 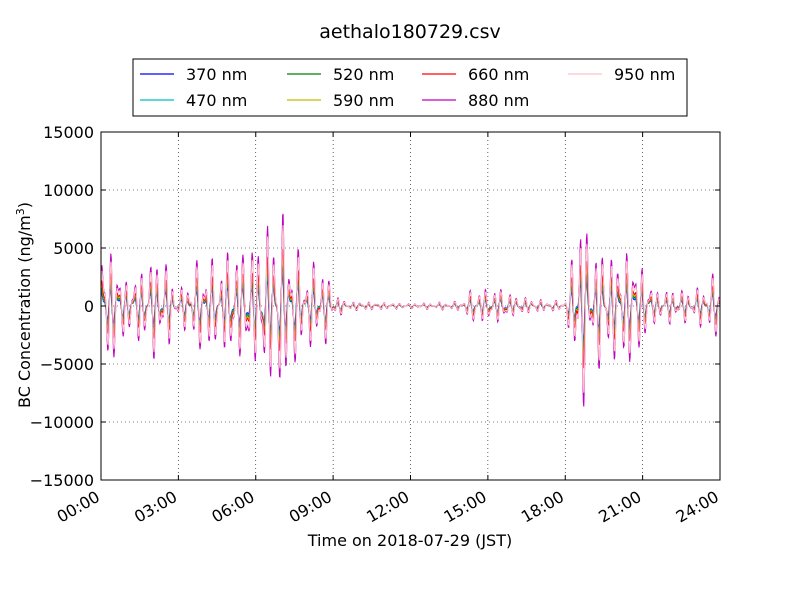 I want to click on y-axis-label: BC Concentration (ng/m3), so click(x=24, y=305).